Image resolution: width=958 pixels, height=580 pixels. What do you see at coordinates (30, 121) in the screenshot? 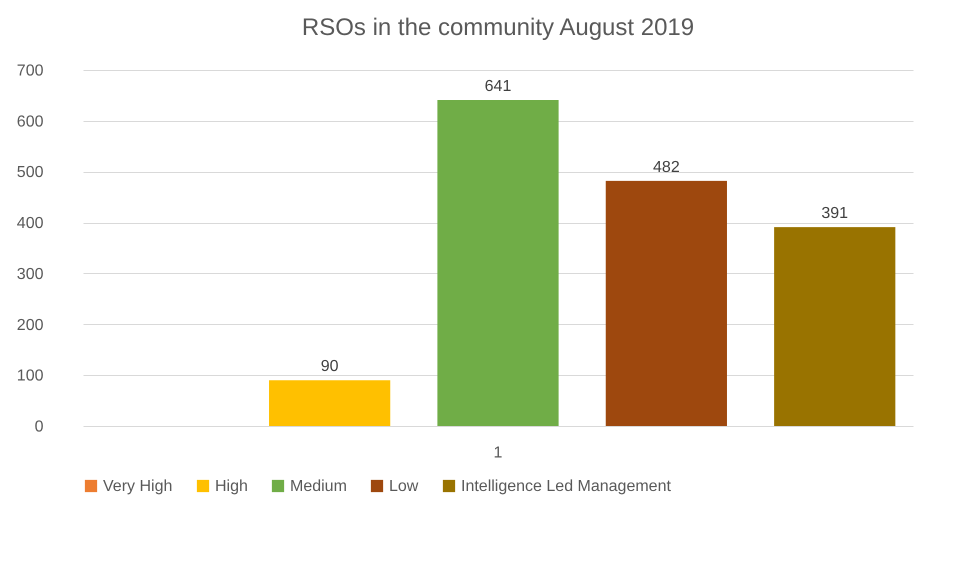
I see `y-tick-label: 600` at bounding box center [30, 121].